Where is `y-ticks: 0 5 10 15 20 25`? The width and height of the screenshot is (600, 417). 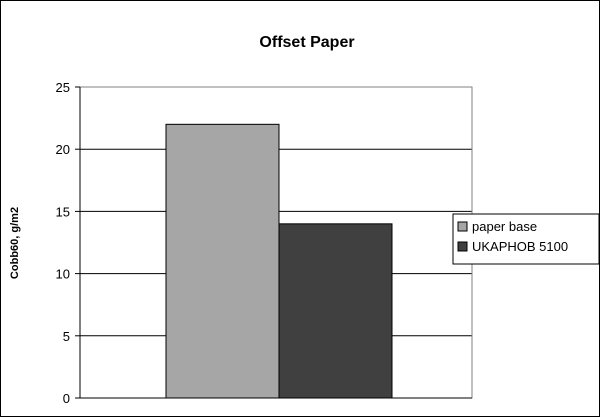 y-ticks: 0 5 10 15 20 25 is located at coordinates (68, 243).